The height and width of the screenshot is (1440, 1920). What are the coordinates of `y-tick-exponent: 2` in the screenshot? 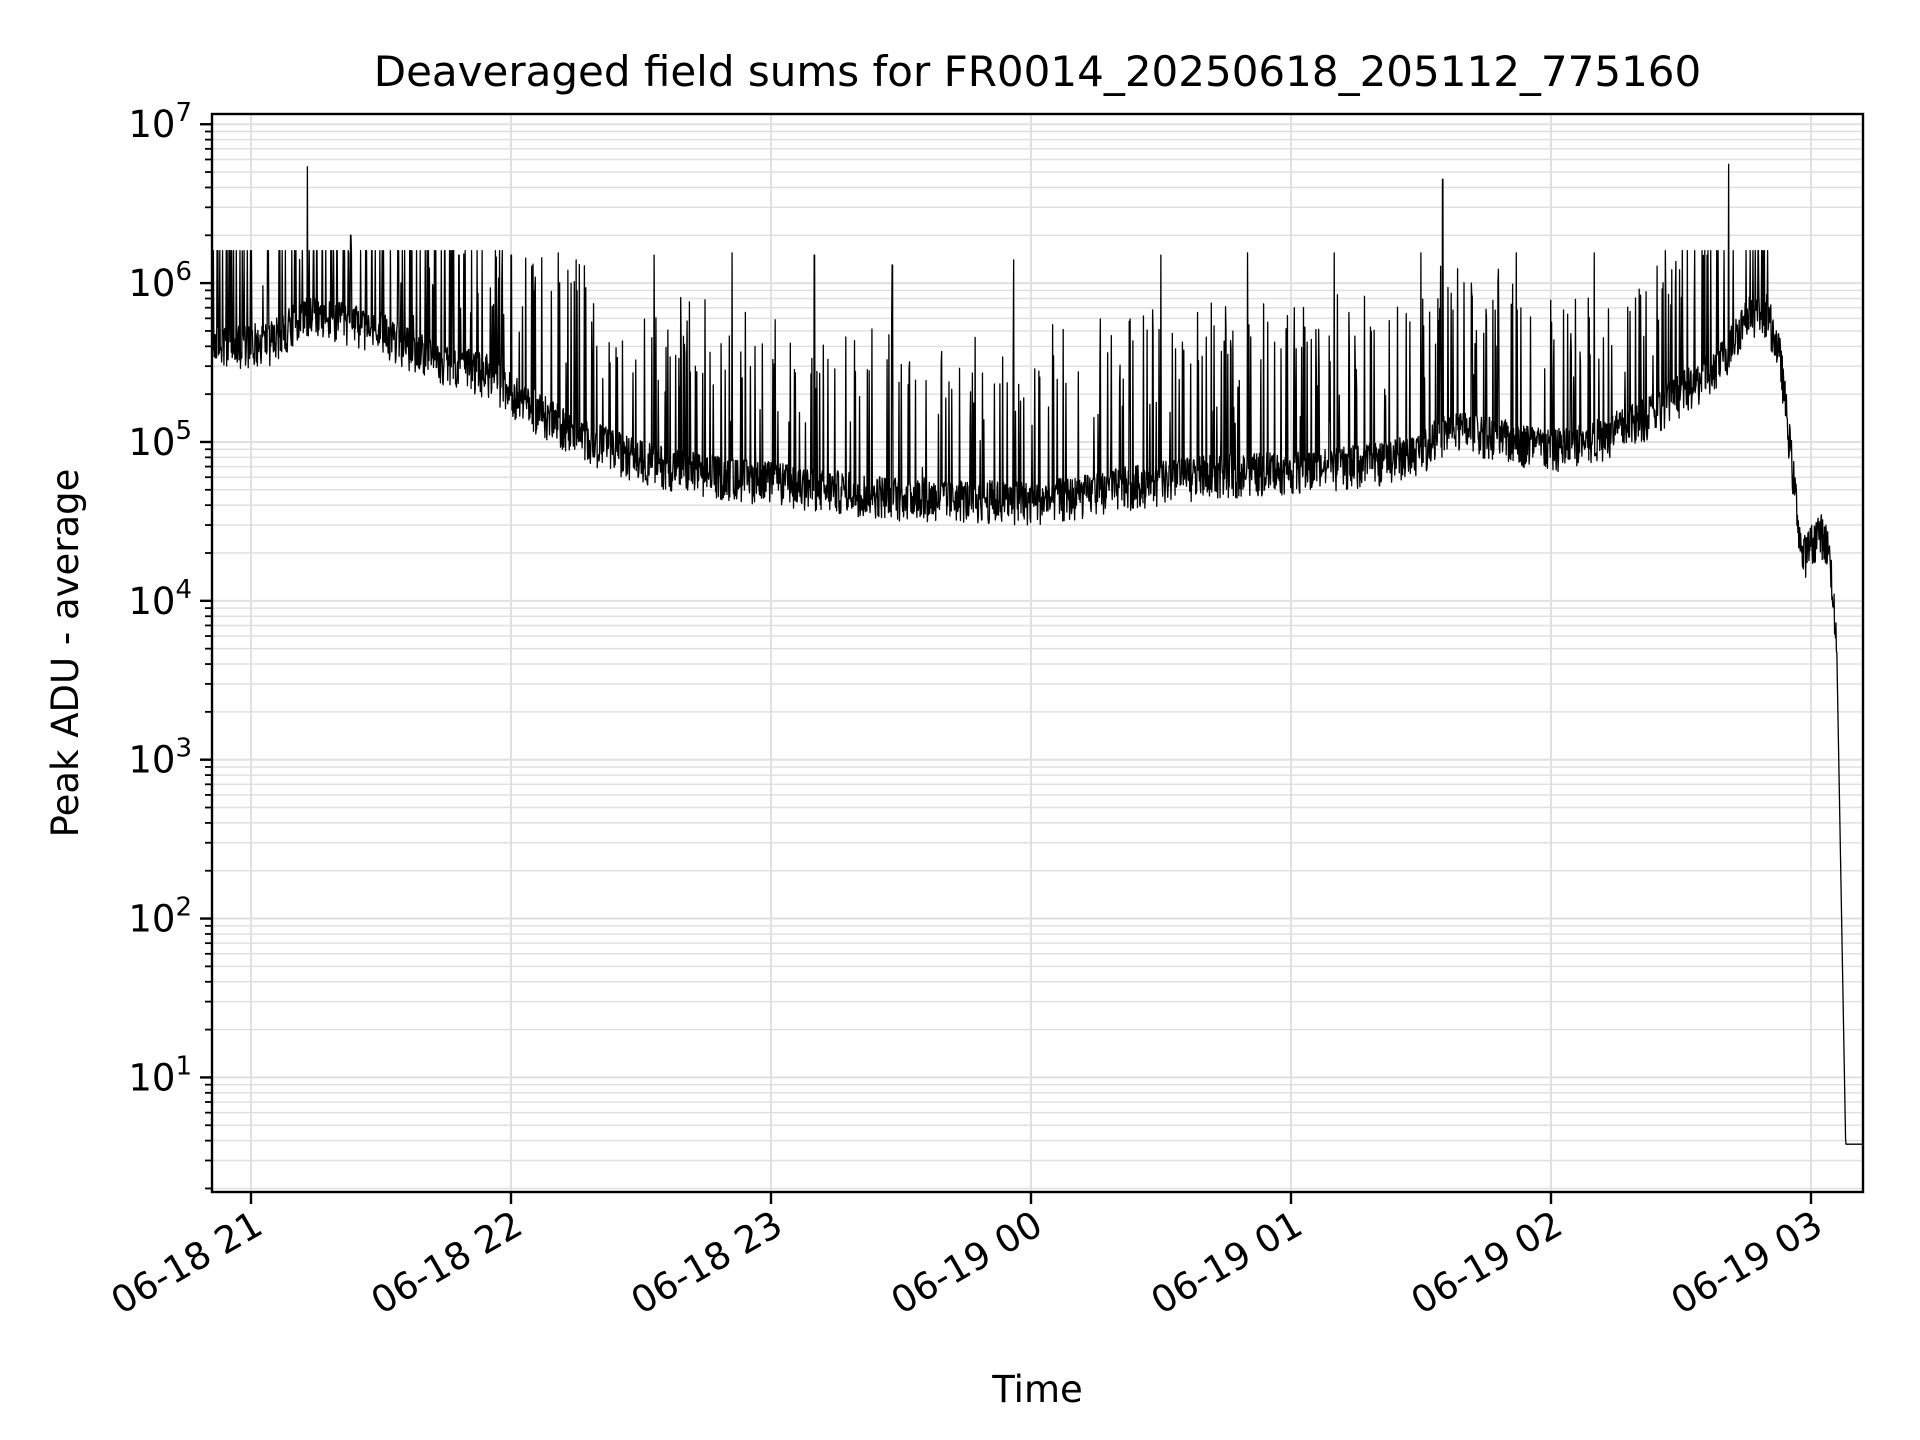 It's located at (183, 908).